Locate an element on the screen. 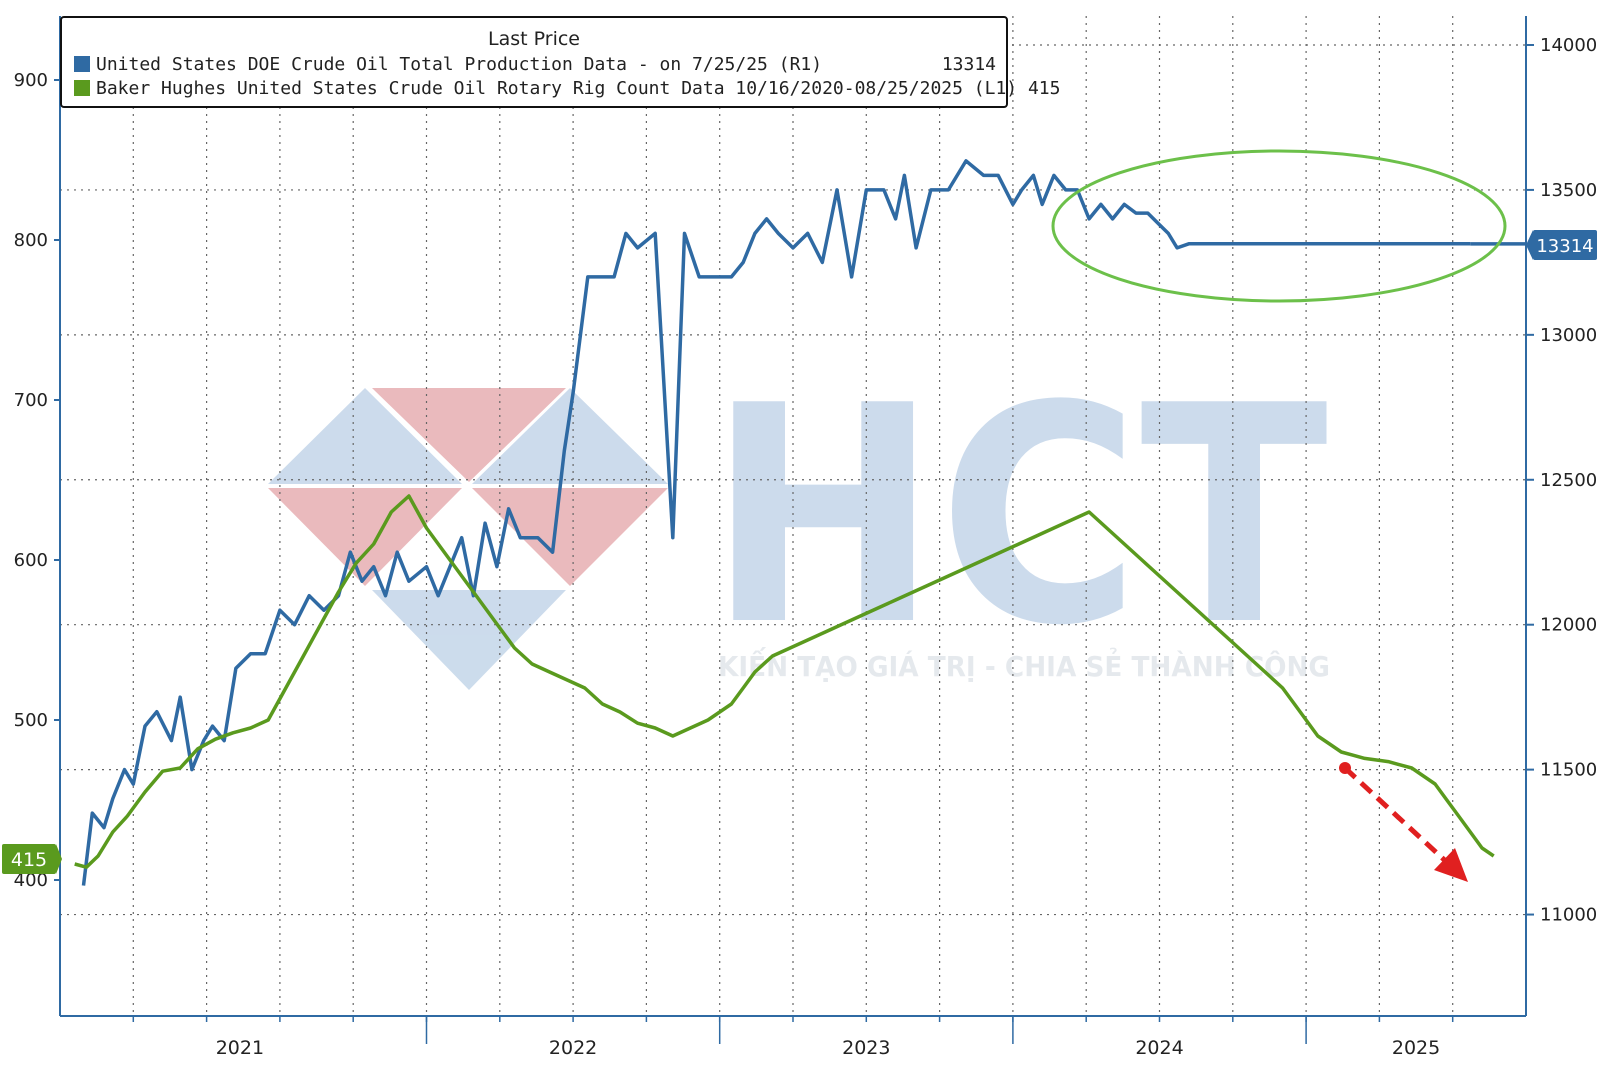 The image size is (1600, 1070). watermark-brand: HCT is located at coordinates (1018, 516).